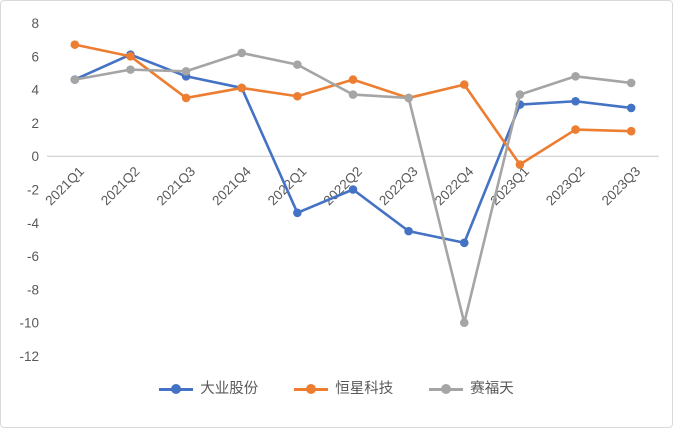  I want to click on legend-marker-series-2-icon, so click(311, 389).